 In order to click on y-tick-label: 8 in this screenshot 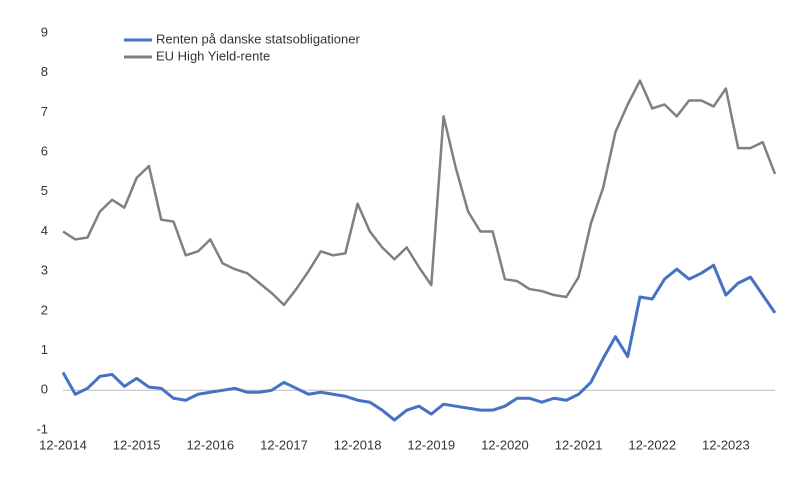, I will do `click(44, 71)`.